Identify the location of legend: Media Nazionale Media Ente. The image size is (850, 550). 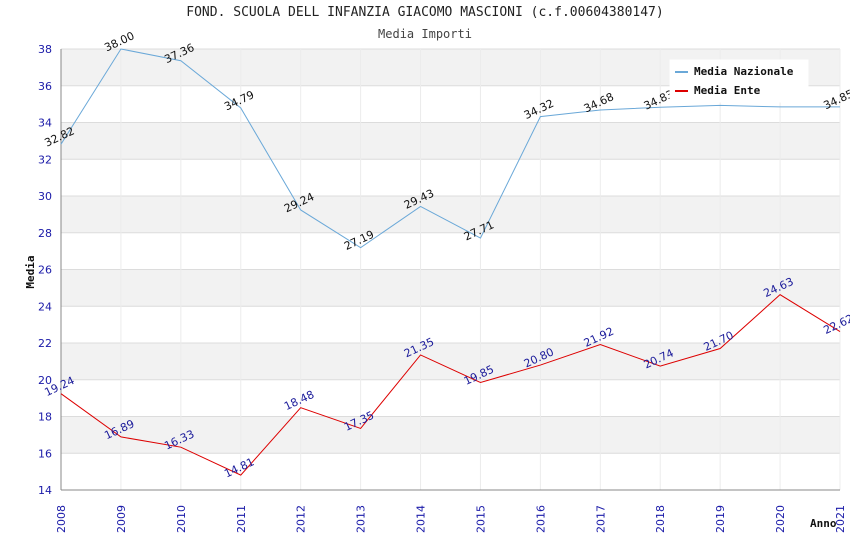
(739, 81).